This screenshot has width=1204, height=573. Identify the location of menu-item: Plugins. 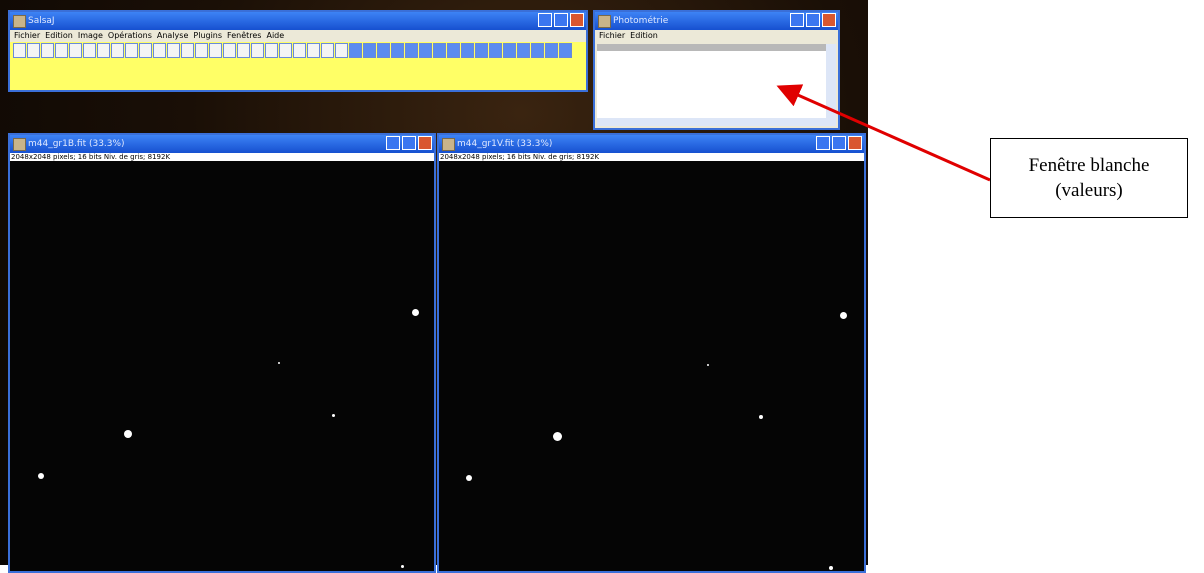
(208, 35).